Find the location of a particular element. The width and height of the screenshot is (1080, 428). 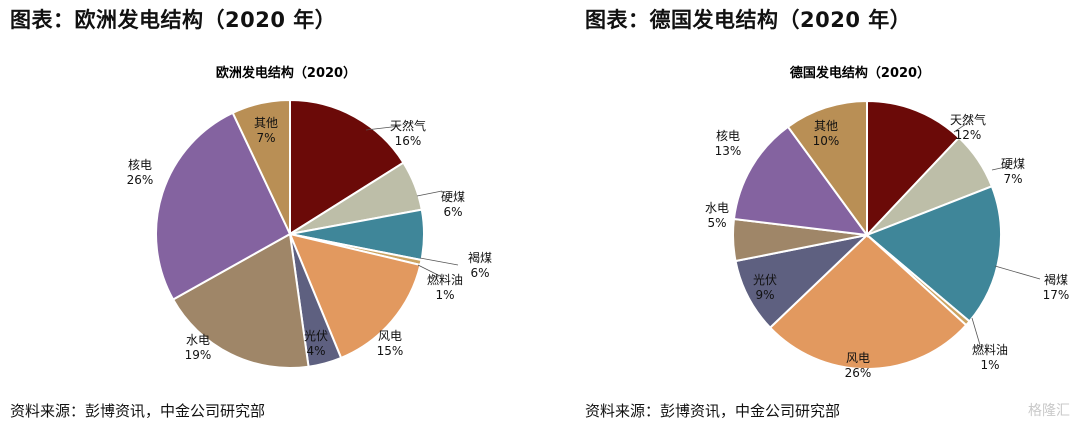

data-label: 褐煤 6% is located at coordinates (480, 265).